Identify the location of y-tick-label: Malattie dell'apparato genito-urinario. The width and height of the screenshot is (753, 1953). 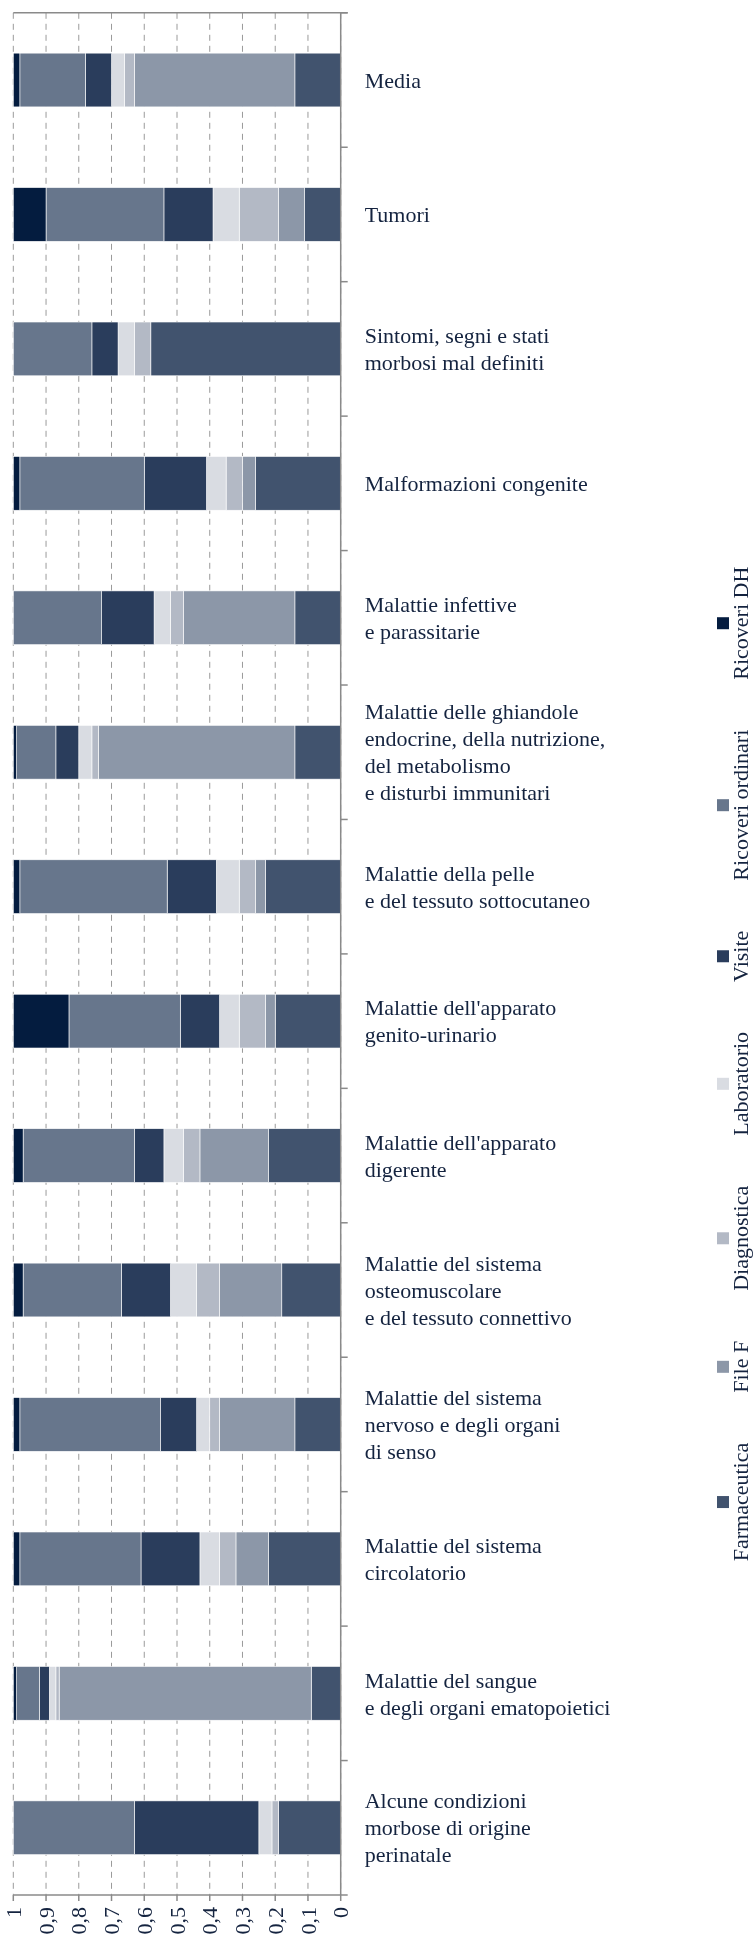
(460, 1021).